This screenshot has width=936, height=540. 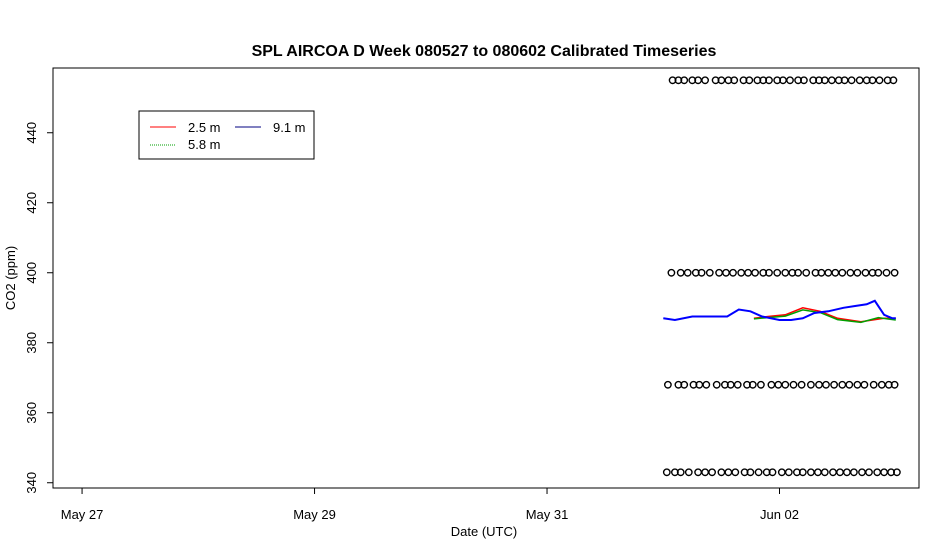 I want to click on series-line-9-1-m, so click(x=779, y=310).